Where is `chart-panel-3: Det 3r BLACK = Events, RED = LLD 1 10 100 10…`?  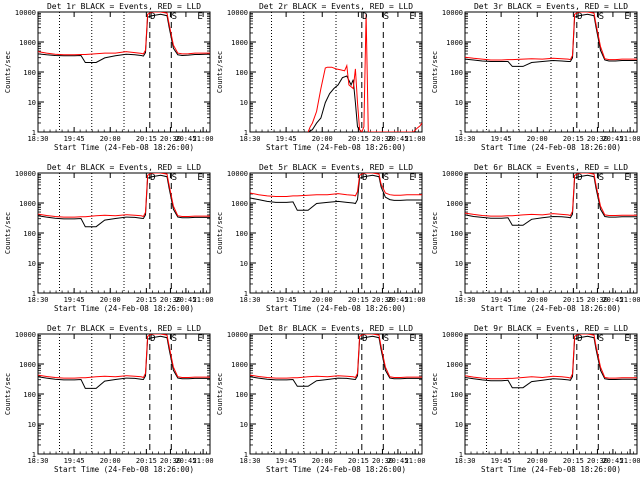
chart-panel-3: Det 3r BLACK = Events, RED = LLD 1 10 100 10… is located at coordinates (535, 77).